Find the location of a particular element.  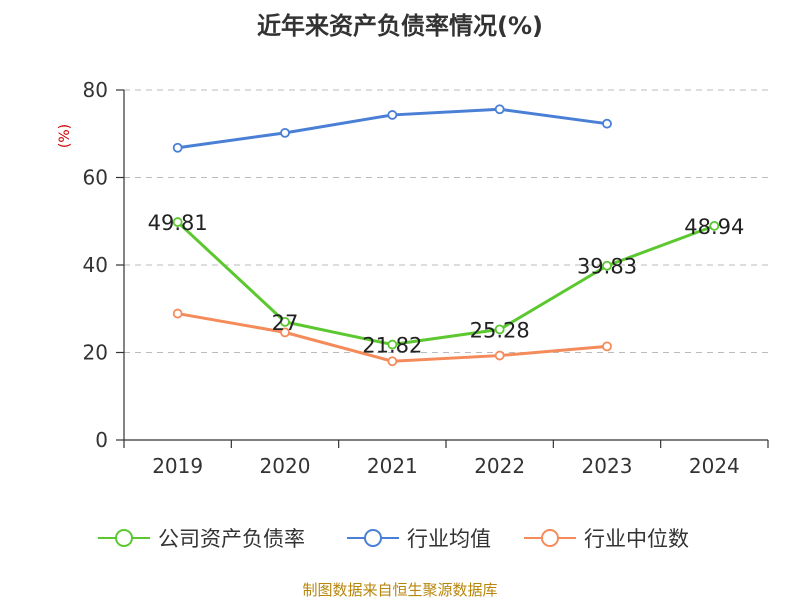

legend-item-industry-avg: 行业均值 is located at coordinates (419, 538).